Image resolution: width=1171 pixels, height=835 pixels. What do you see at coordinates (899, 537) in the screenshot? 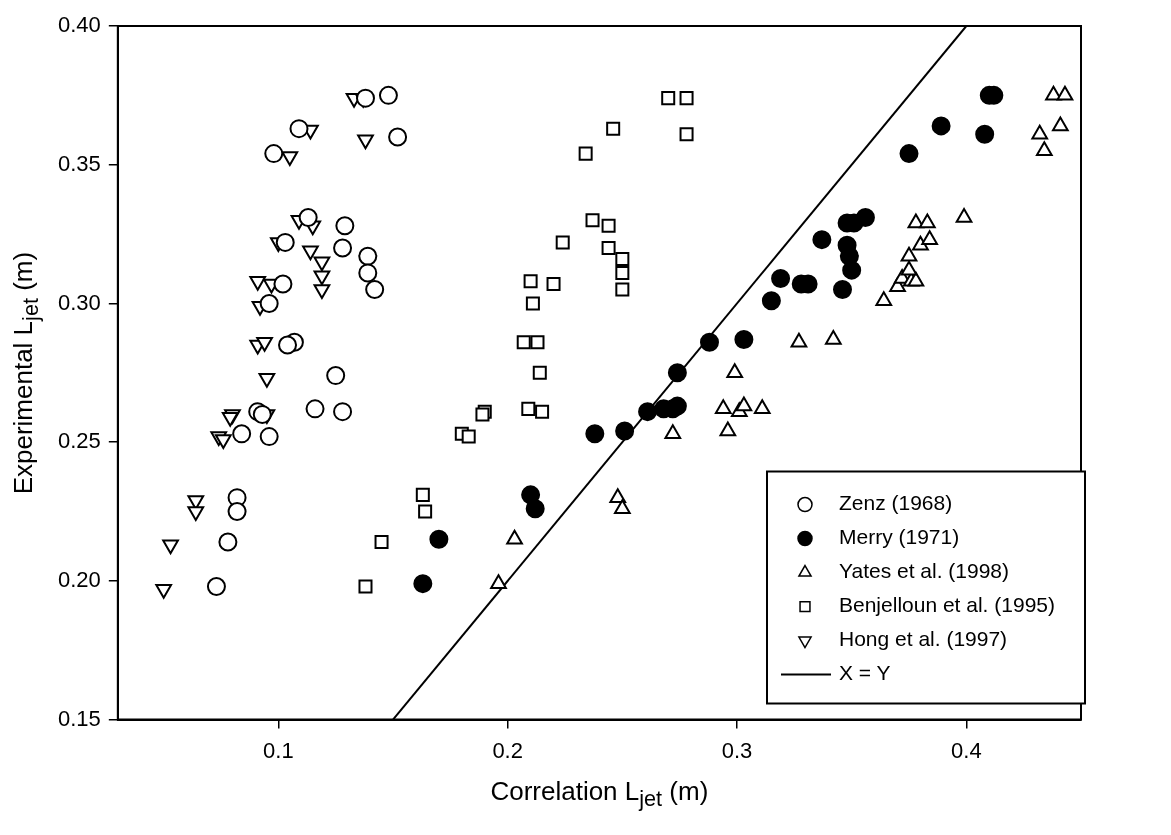
I see `legend-label: Merry (1971)` at bounding box center [899, 537].